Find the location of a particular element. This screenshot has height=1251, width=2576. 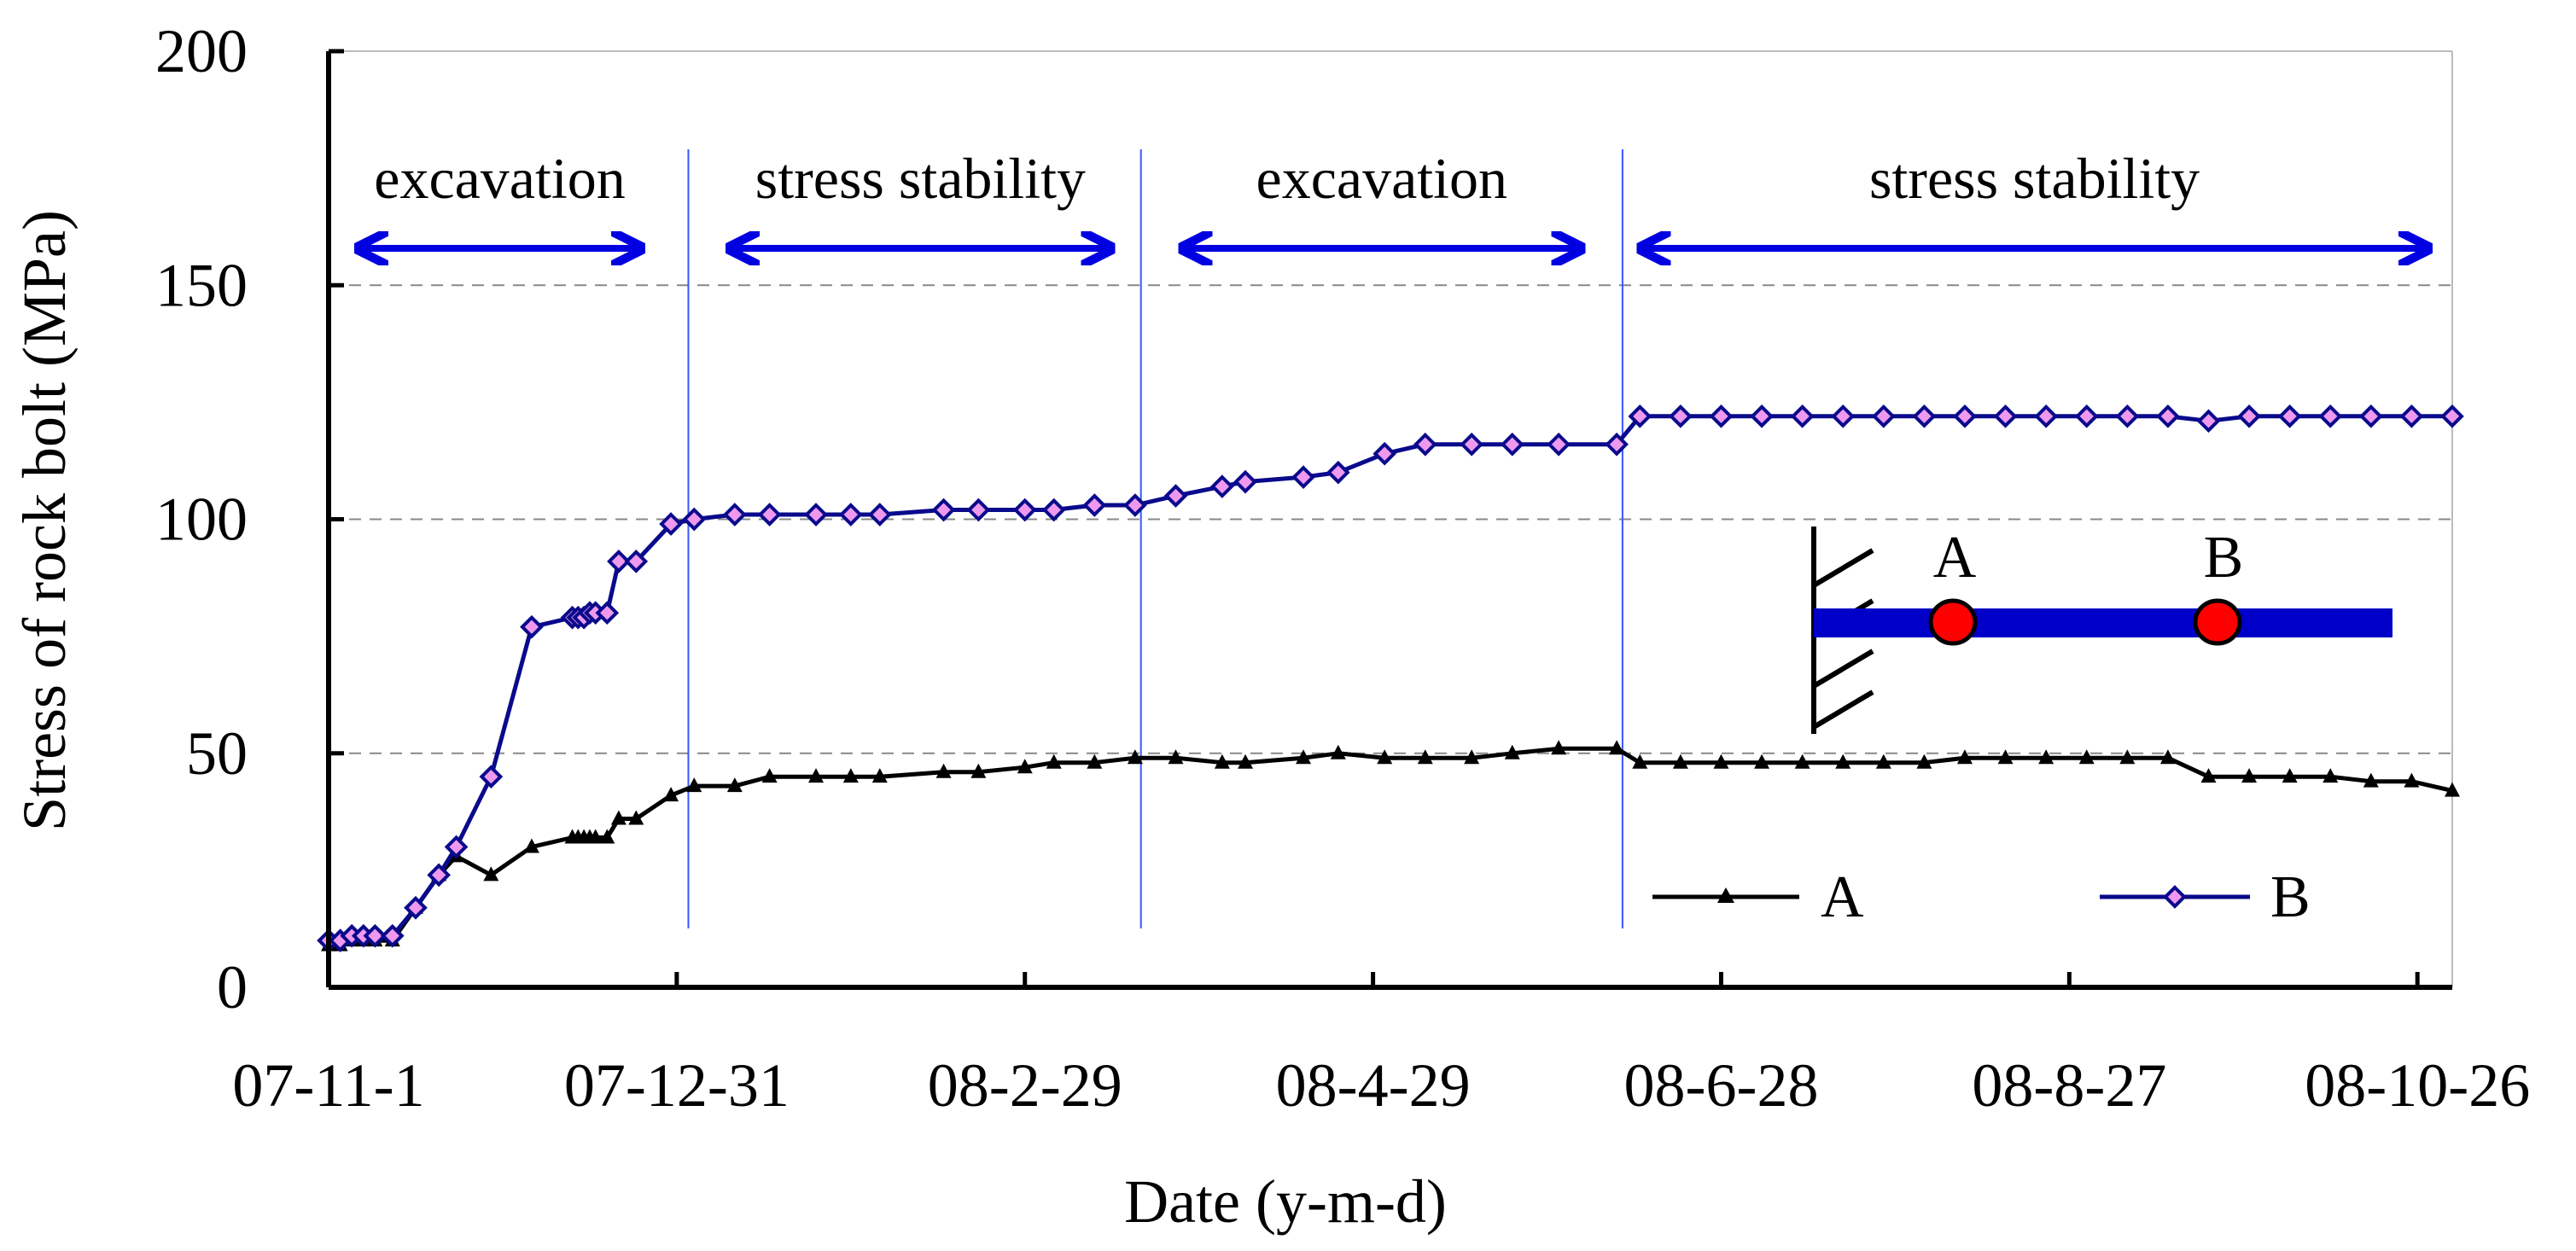

series-A-line is located at coordinates (1391, 847).